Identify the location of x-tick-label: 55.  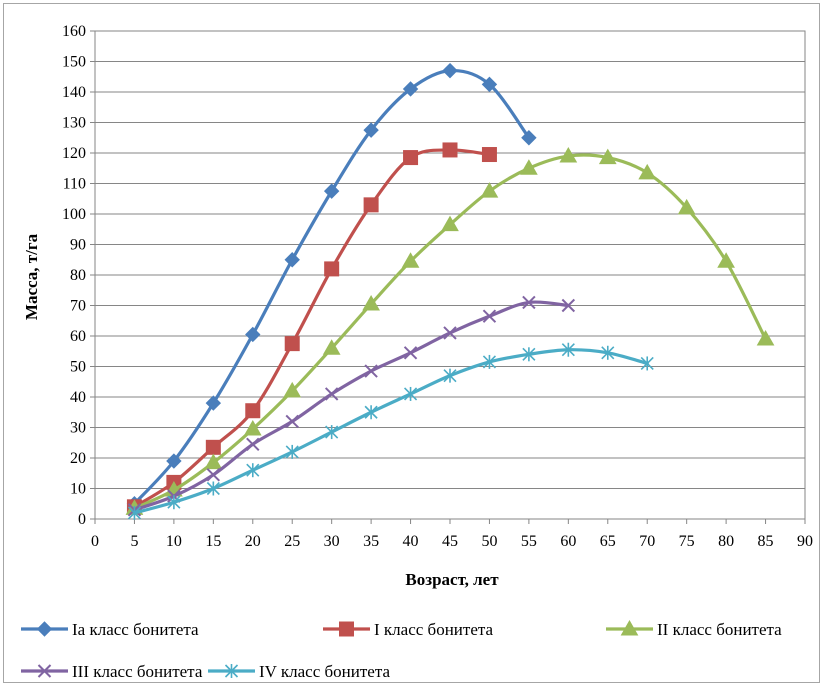
(529, 541).